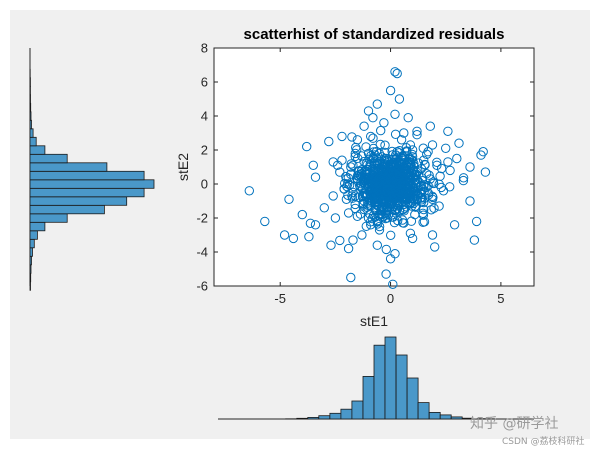 This screenshot has height=449, width=600. Describe the element at coordinates (500, 298) in the screenshot. I see `x-tick-label: 5` at that location.